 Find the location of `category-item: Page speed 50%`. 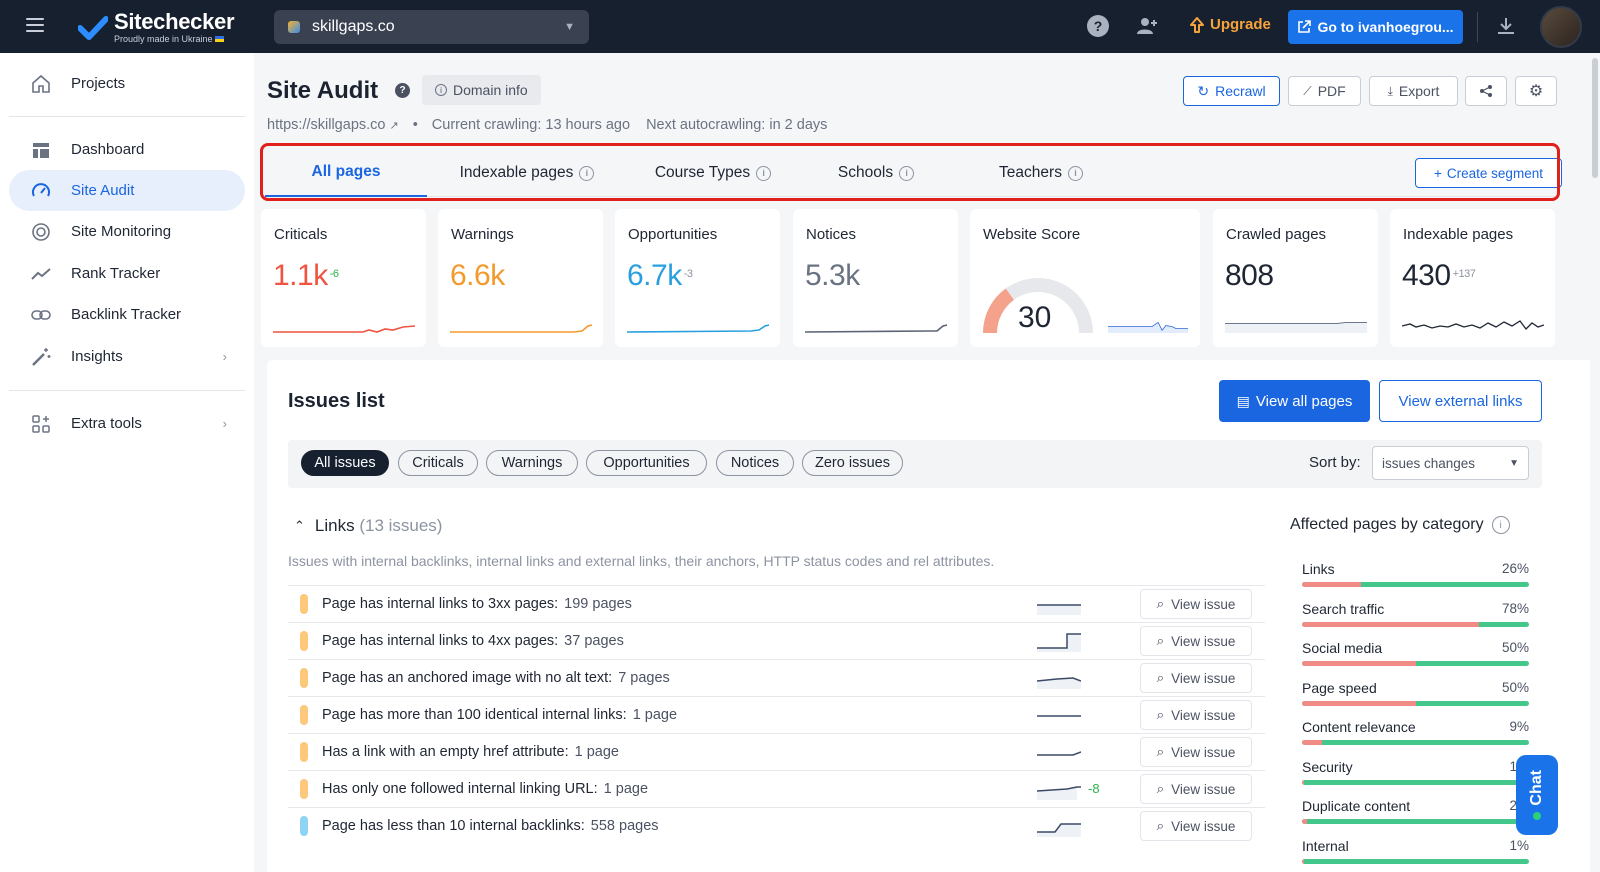

category-item: Page speed 50% is located at coordinates (1415, 696).